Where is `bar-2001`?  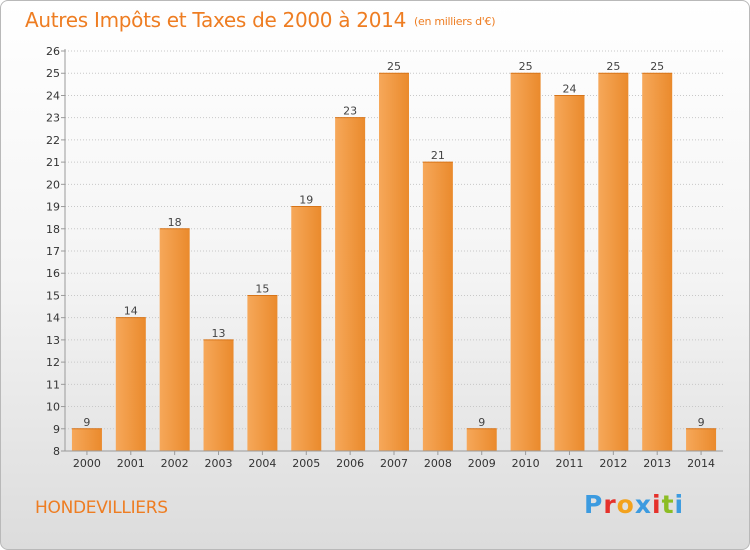 bar-2001 is located at coordinates (130, 384).